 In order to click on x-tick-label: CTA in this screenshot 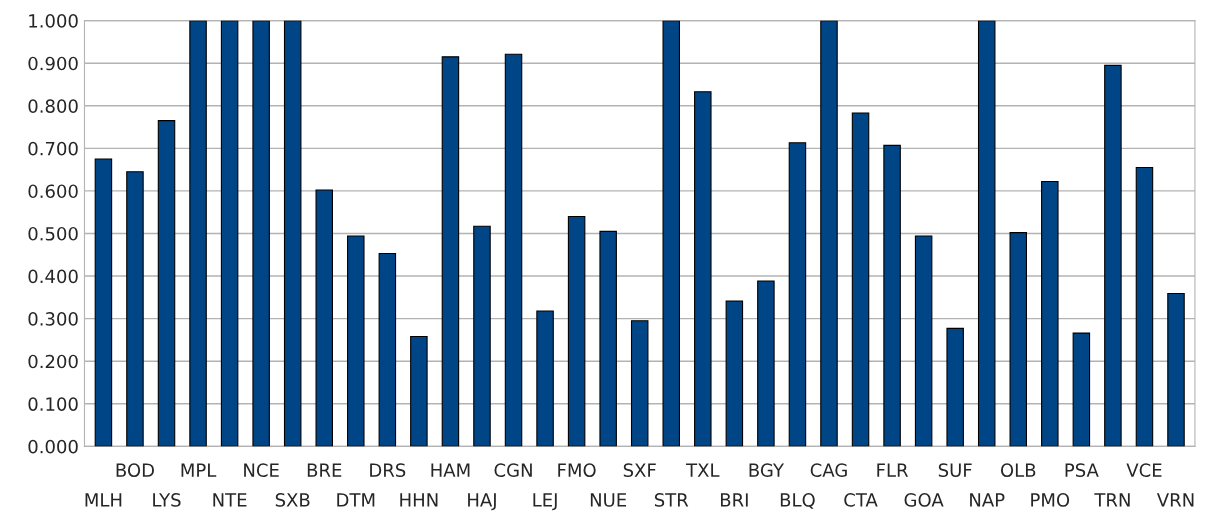, I will do `click(861, 500)`.